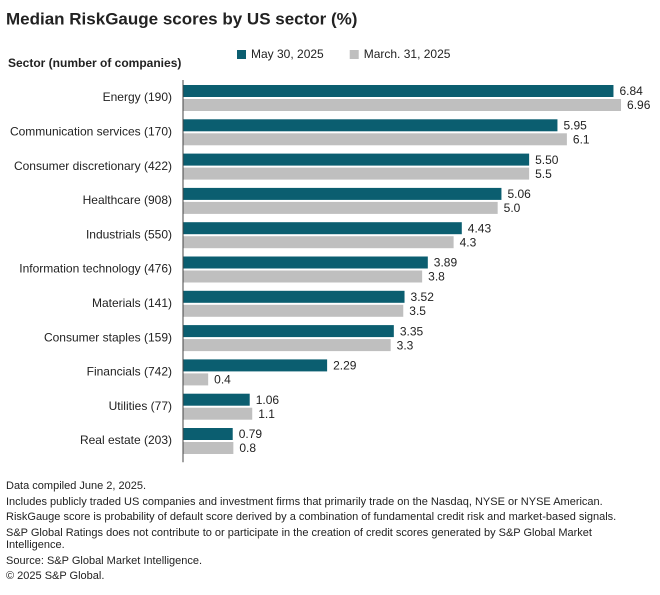 This screenshot has width=660, height=595. What do you see at coordinates (405, 345) in the screenshot?
I see `data-label: 3.3` at bounding box center [405, 345].